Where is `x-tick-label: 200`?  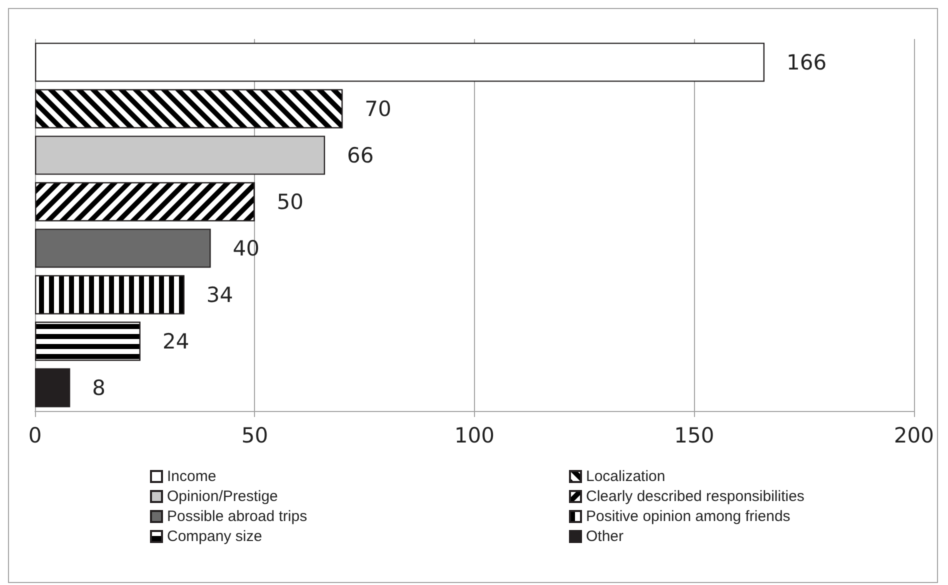
x-tick-label: 200 is located at coordinates (914, 436).